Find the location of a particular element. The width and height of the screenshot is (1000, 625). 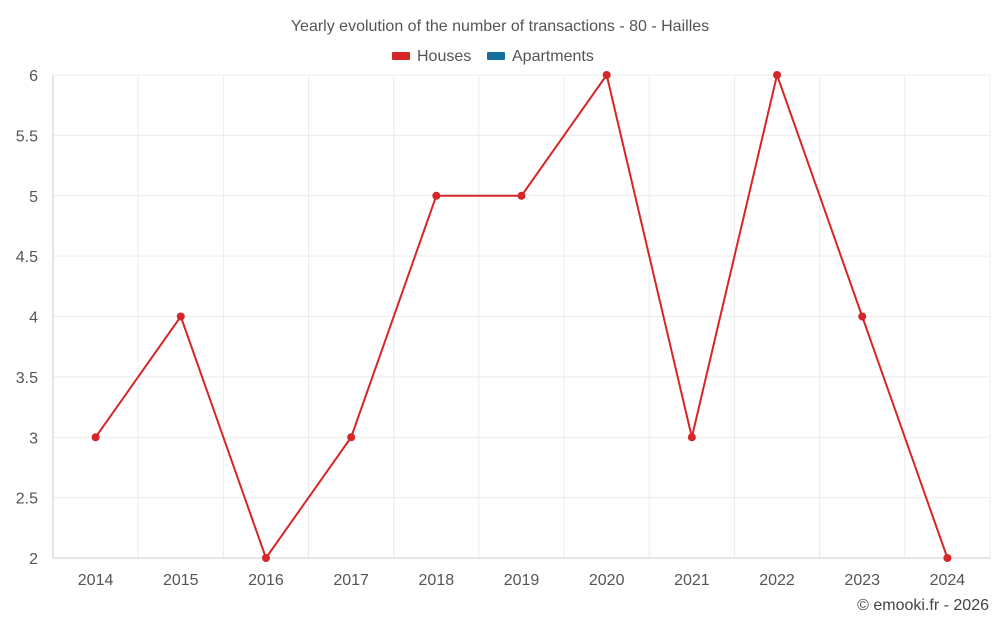

data-point-houses-2023 is located at coordinates (862, 316).